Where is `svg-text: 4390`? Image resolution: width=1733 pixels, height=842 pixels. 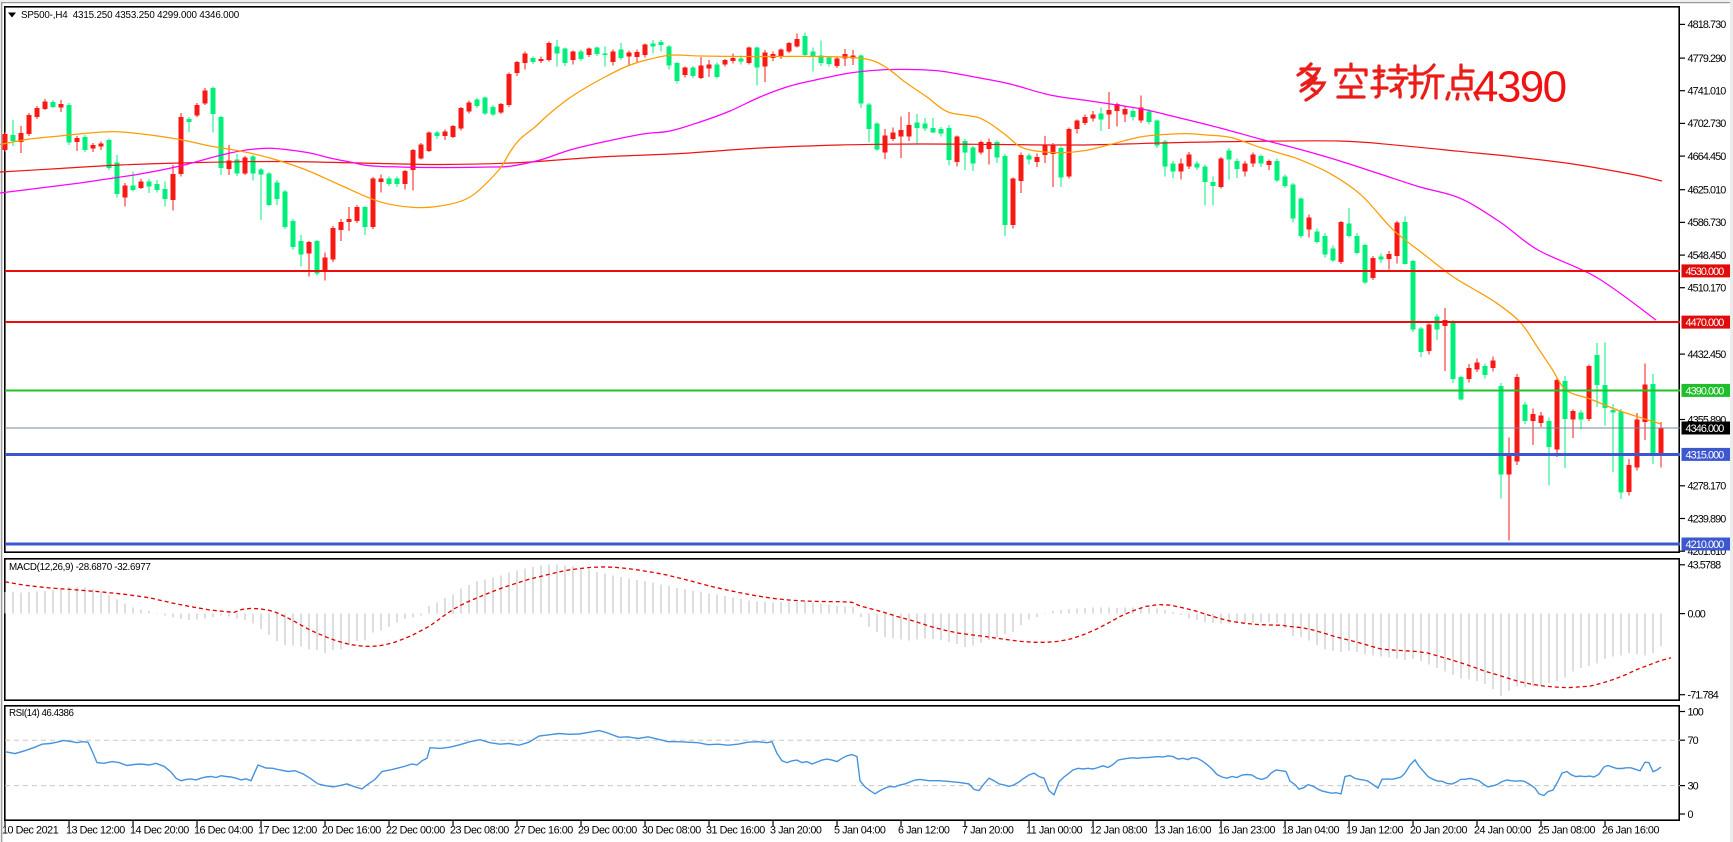 svg-text: 4390 is located at coordinates (1520, 87).